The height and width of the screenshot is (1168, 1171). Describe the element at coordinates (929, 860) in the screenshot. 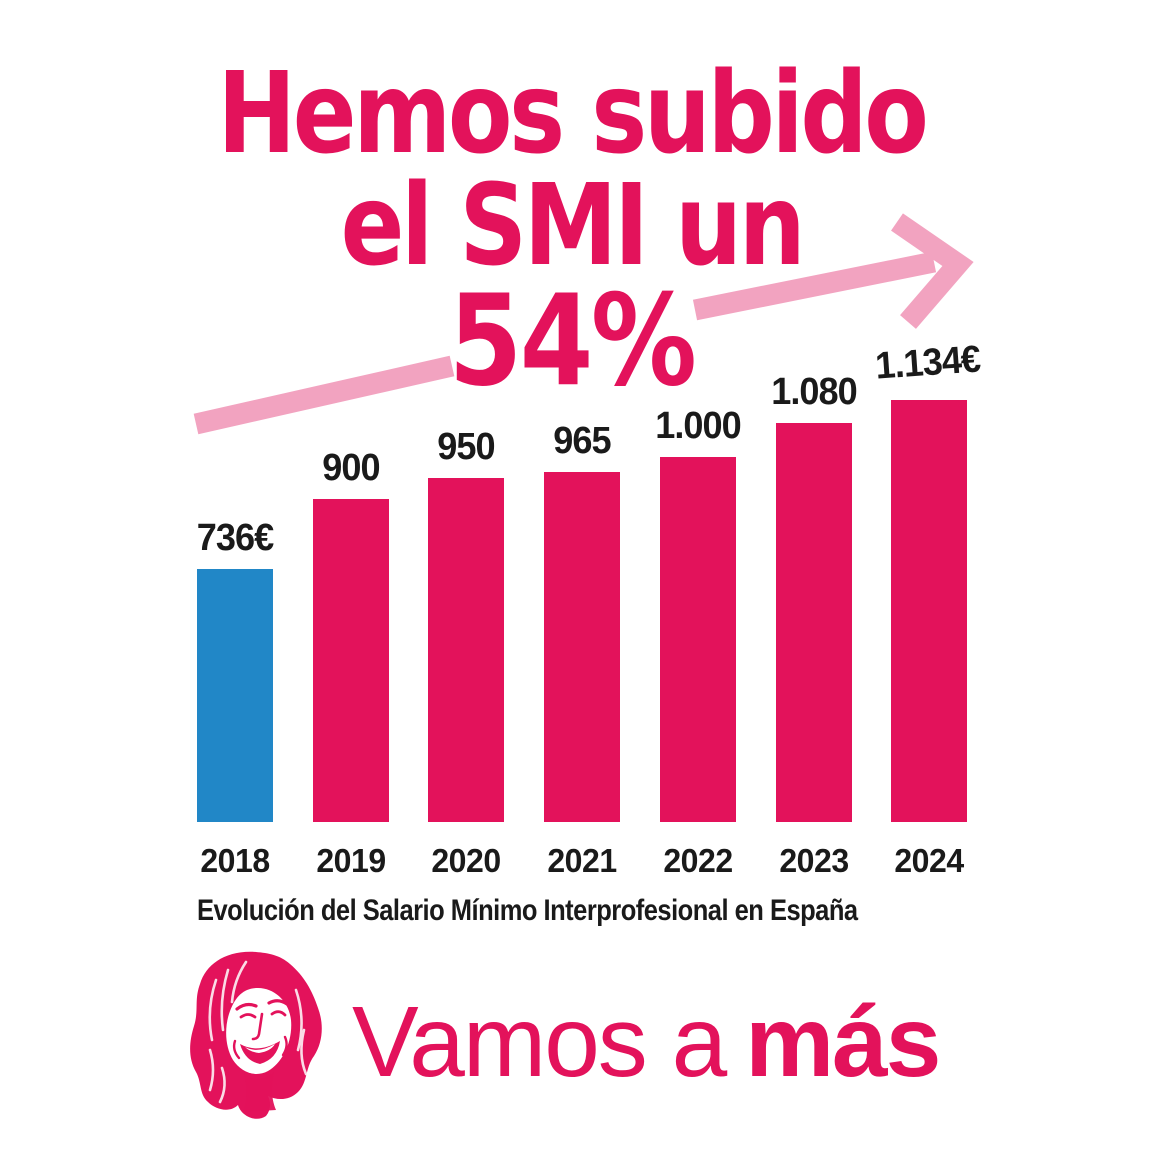

I see `bar-year-label-2024: 2024` at that location.